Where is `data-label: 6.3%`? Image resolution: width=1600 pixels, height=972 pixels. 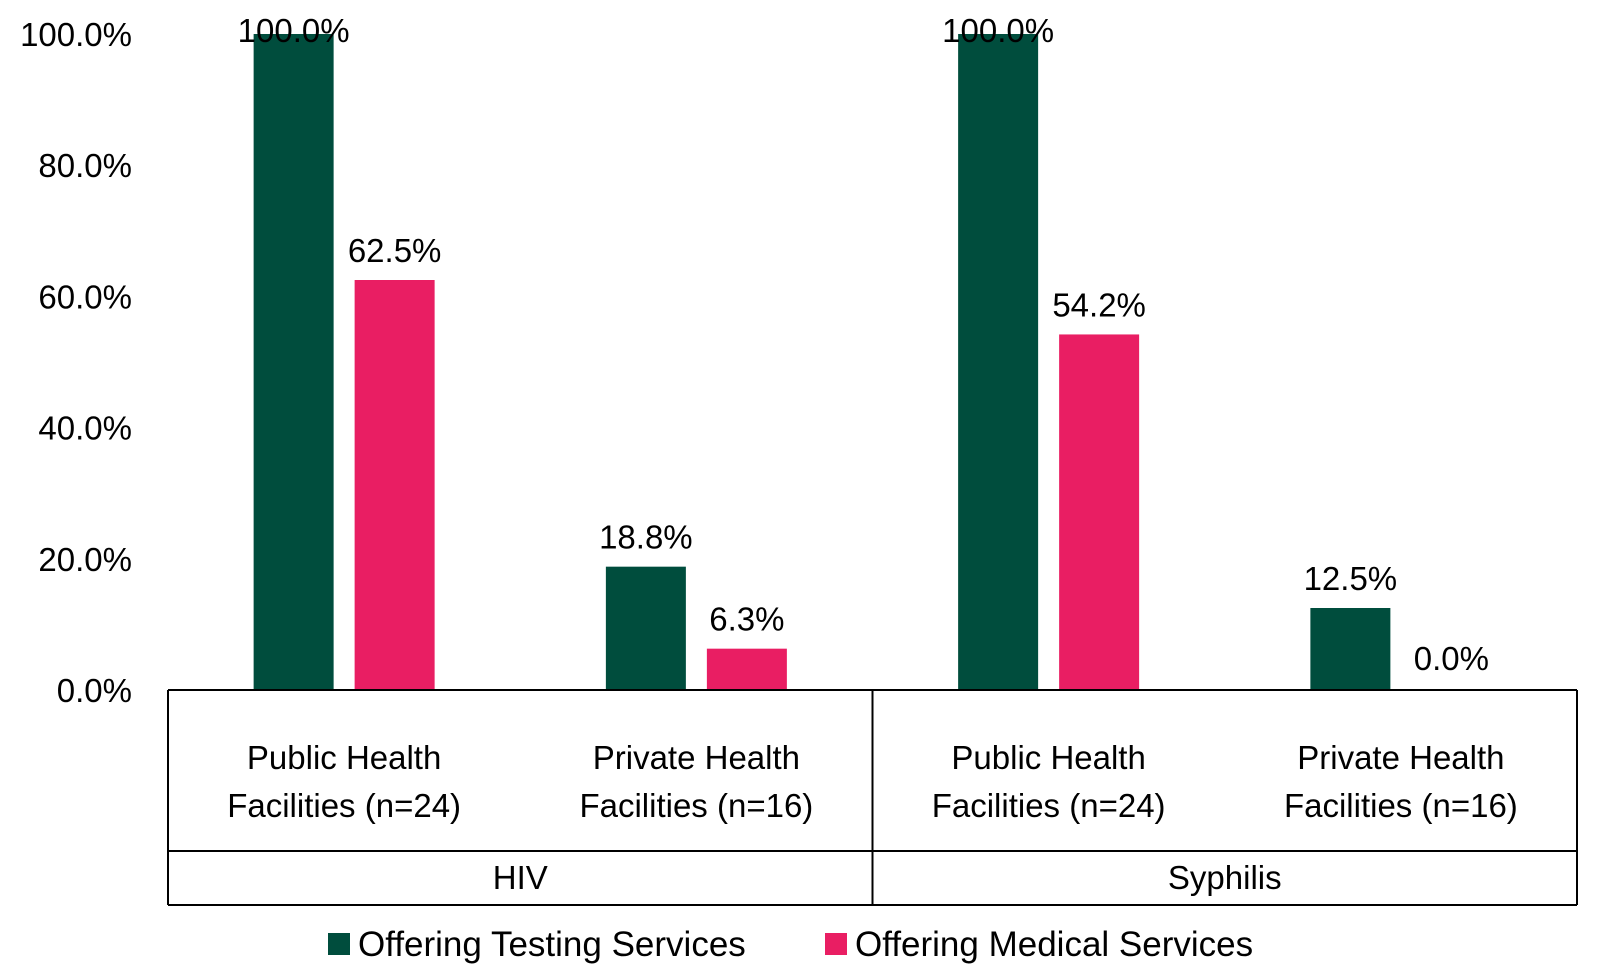 data-label: 6.3% is located at coordinates (746, 619).